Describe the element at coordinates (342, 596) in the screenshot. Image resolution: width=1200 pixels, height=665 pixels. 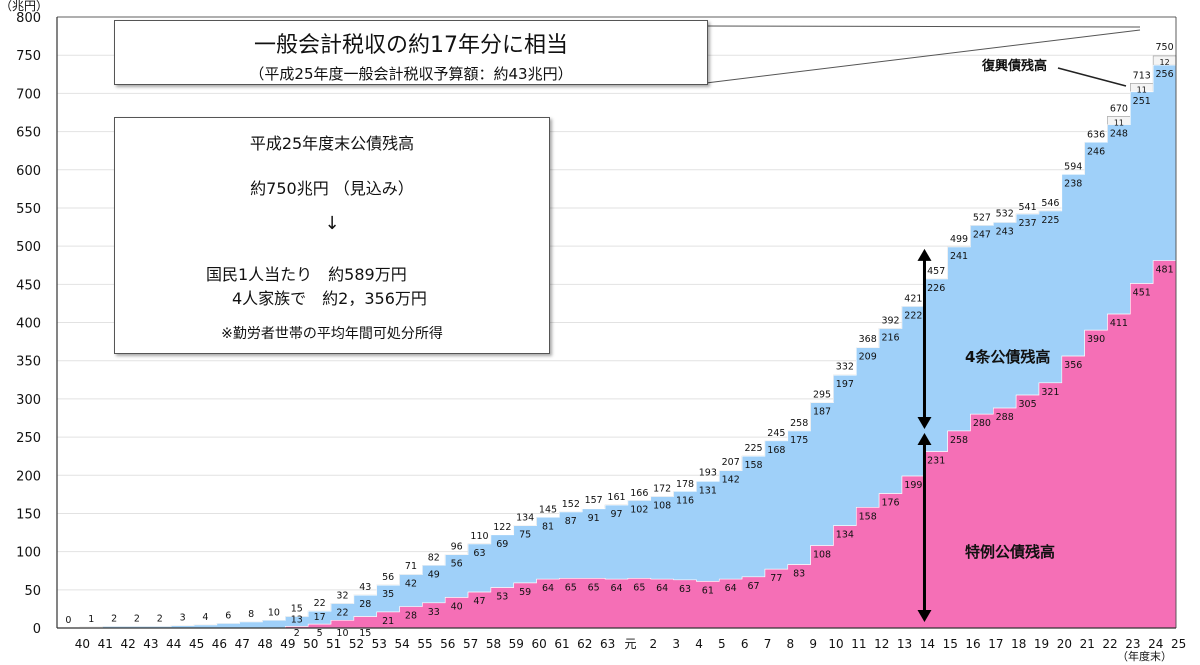
I see `total-label: 32` at that location.